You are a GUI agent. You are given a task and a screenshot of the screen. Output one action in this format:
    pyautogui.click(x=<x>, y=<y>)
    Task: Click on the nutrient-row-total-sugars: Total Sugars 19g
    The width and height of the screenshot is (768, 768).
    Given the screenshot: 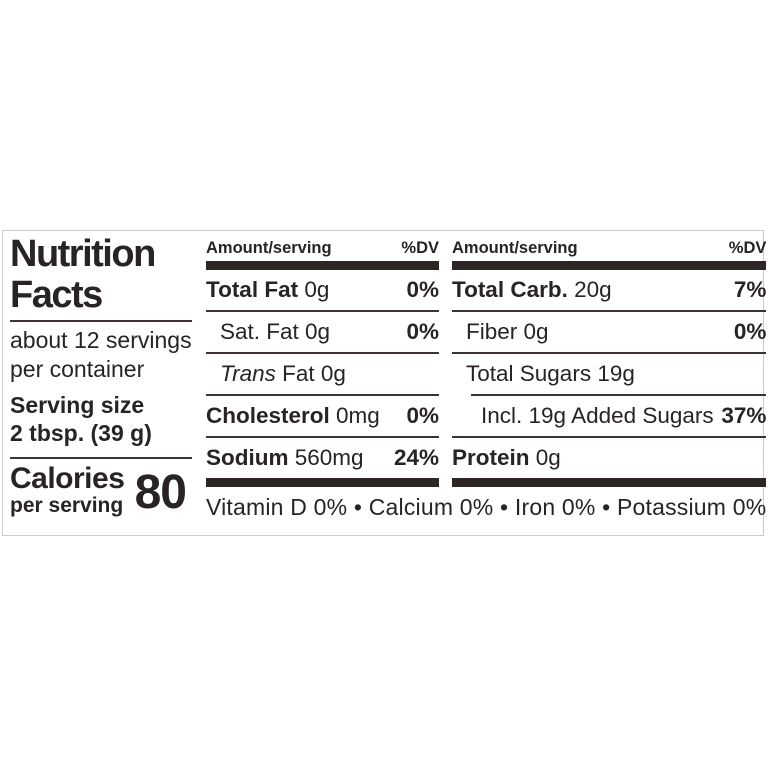 What is the action you would take?
    pyautogui.click(x=609, y=374)
    